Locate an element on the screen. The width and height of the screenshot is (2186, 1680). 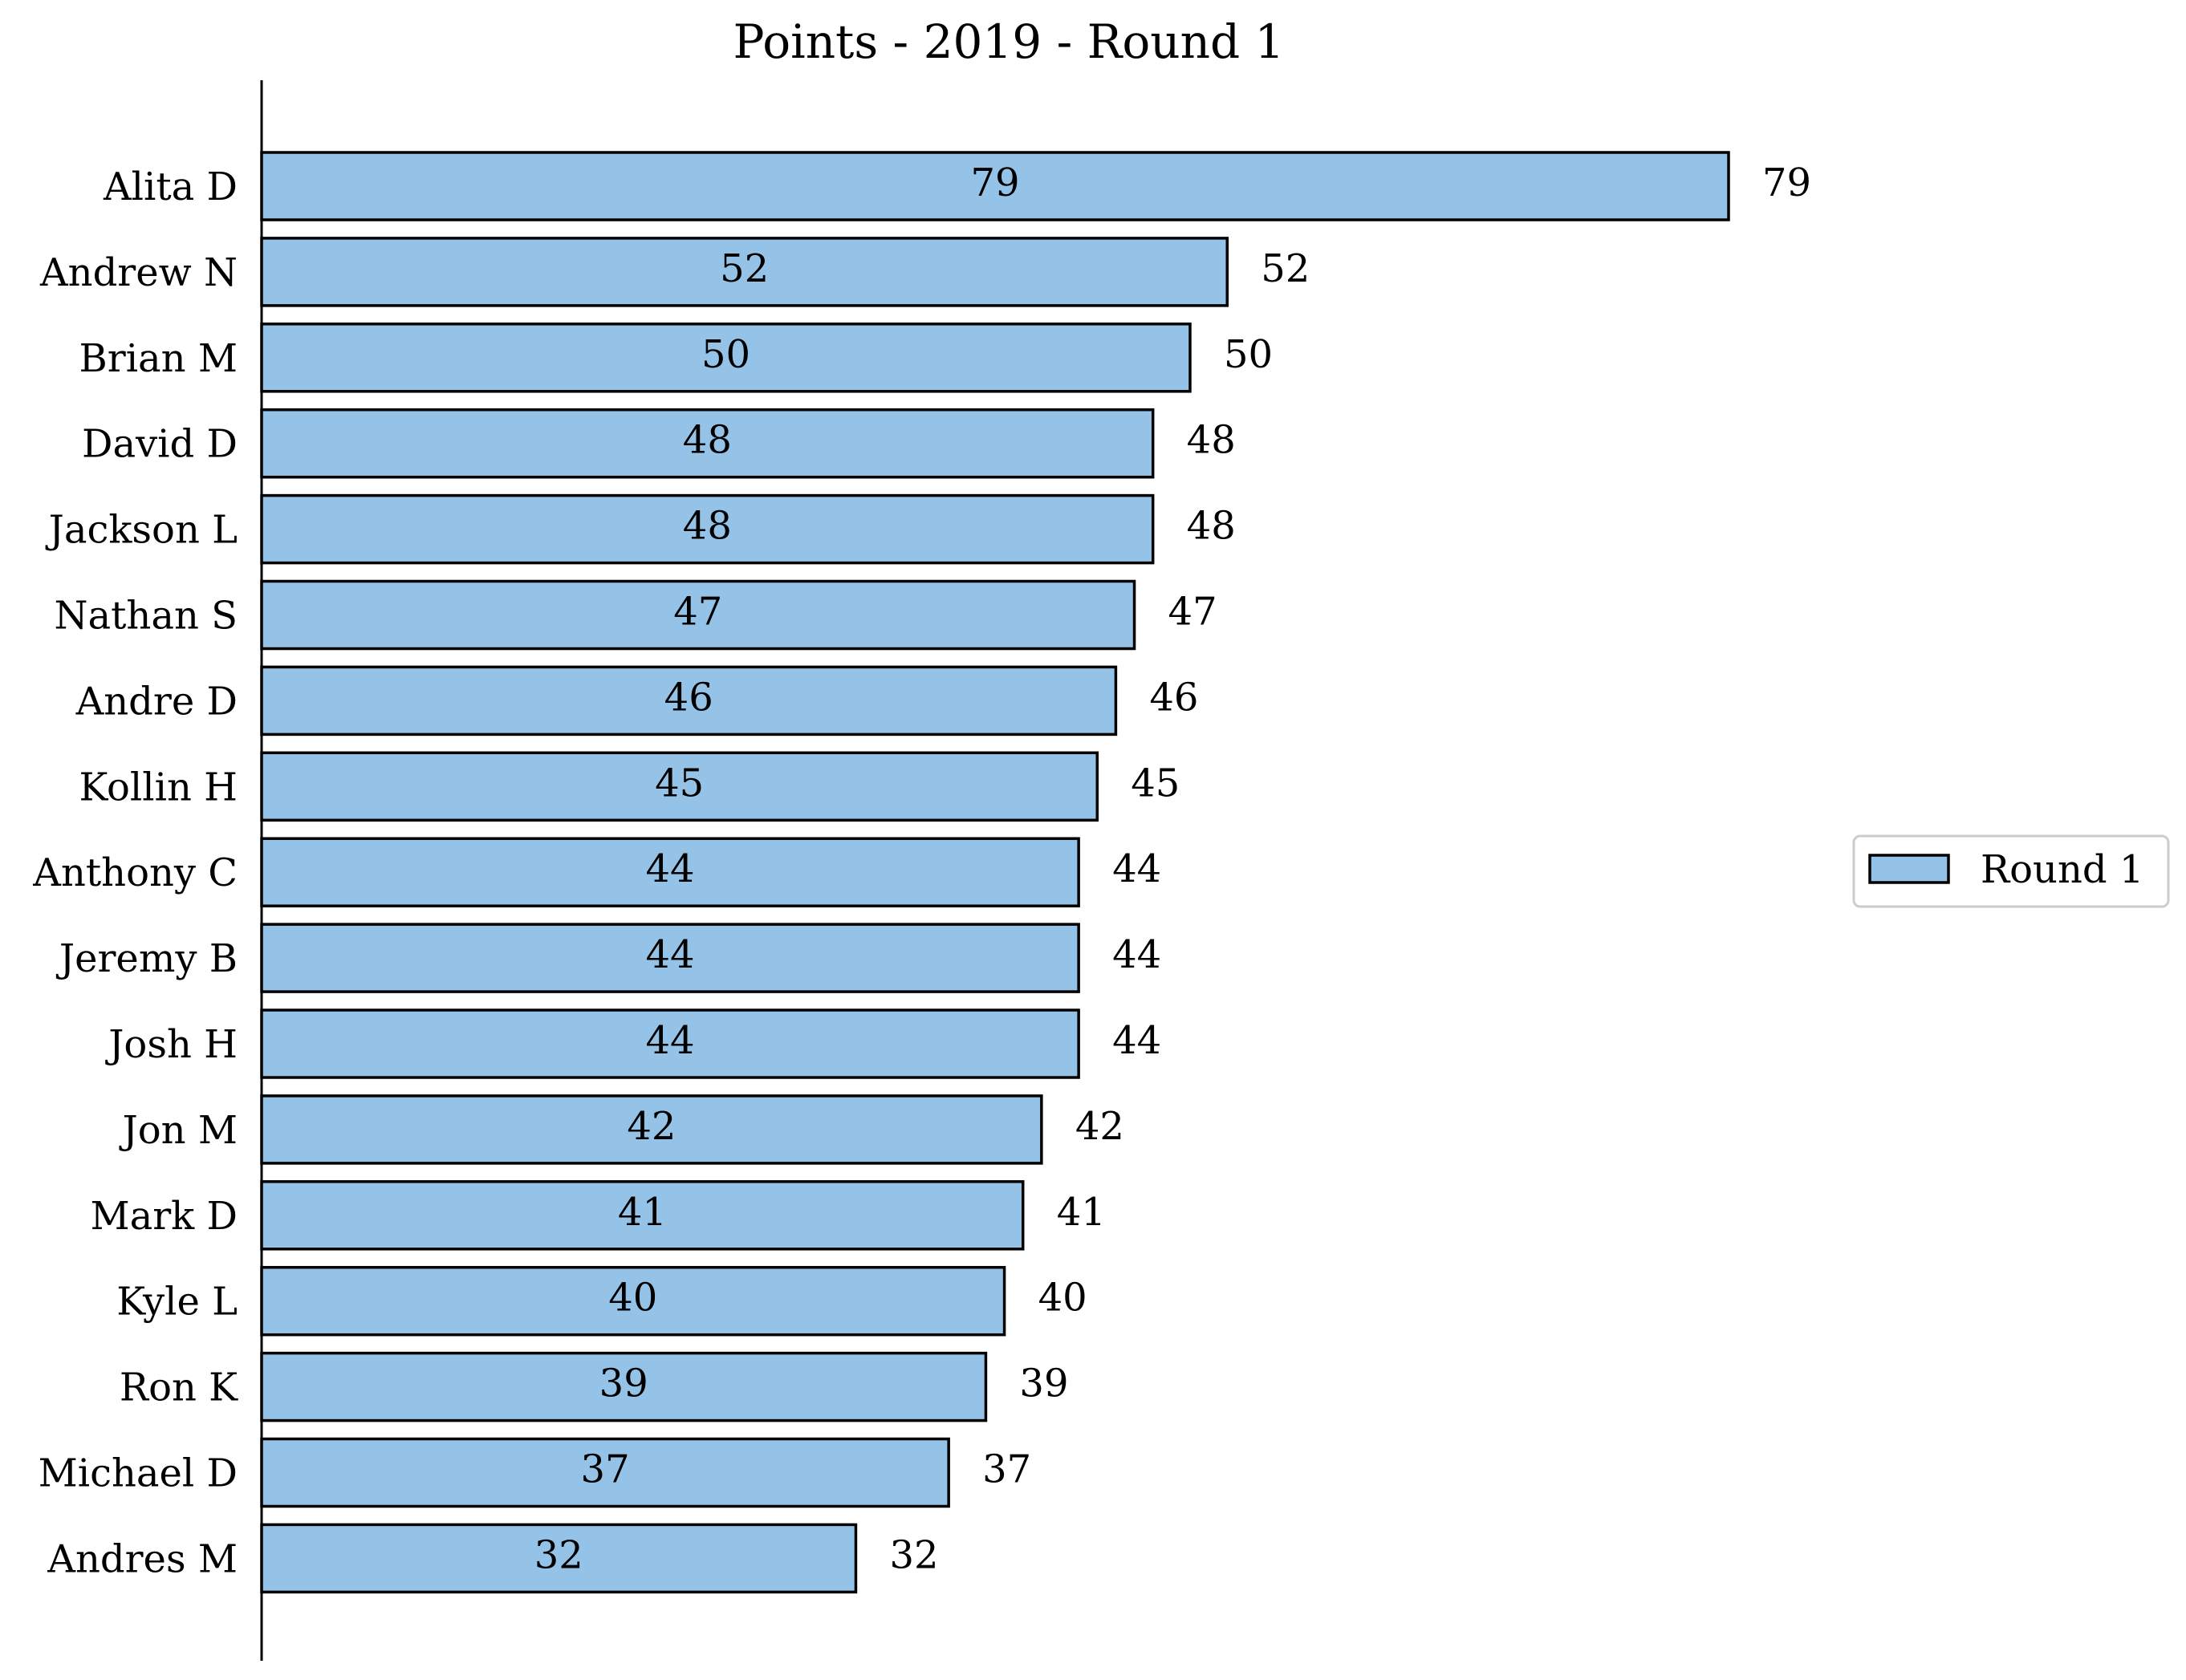
chart-title: Points - 2019 - Round 1 is located at coordinates (1009, 41).